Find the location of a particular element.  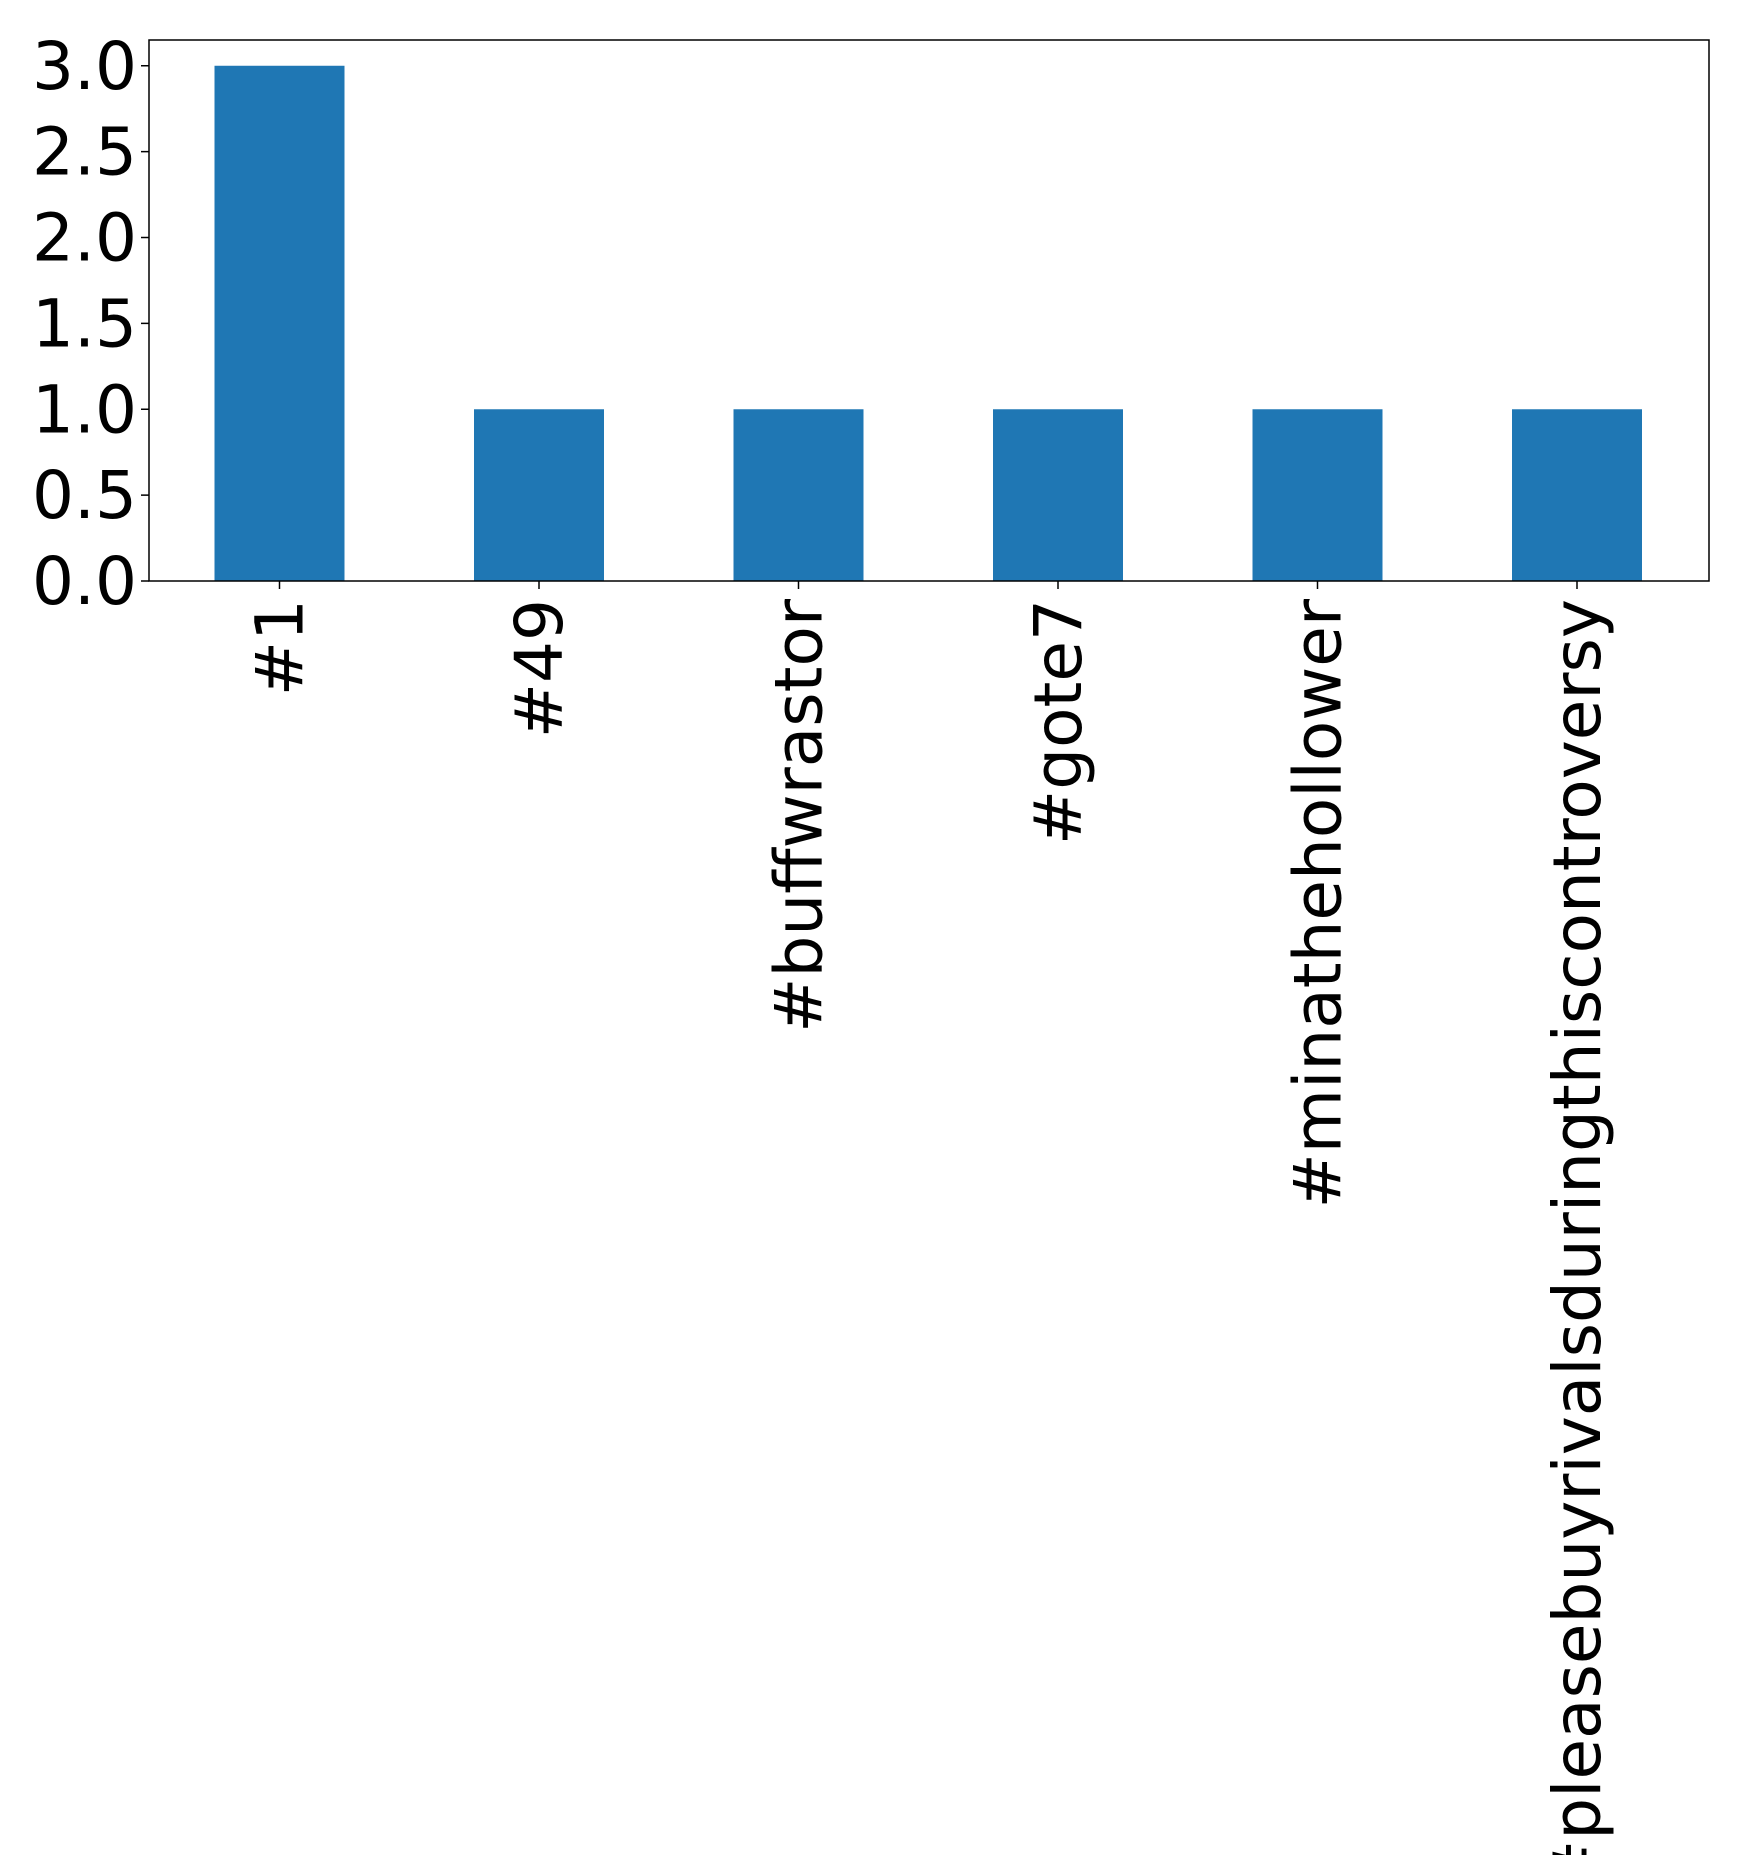

y-tick-label: 0.0 is located at coordinates (84, 581).